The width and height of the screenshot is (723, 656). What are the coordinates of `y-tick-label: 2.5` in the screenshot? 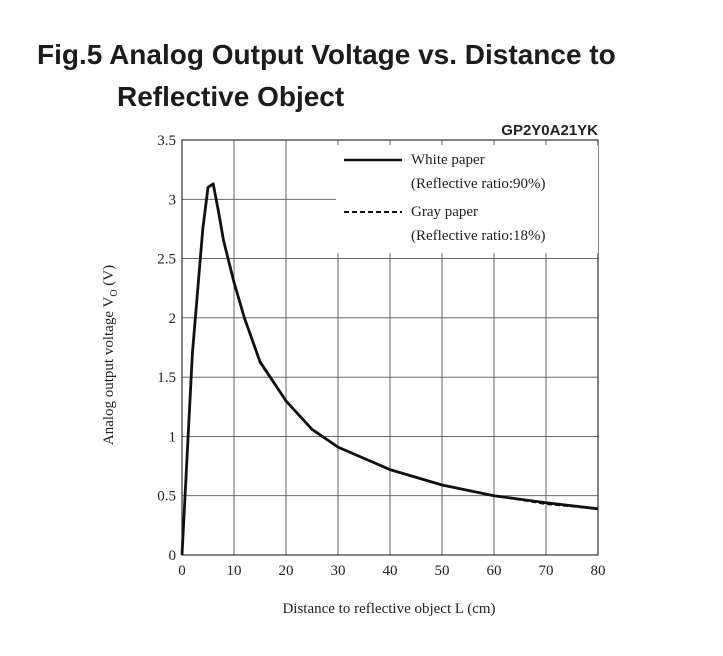 It's located at (166, 260).